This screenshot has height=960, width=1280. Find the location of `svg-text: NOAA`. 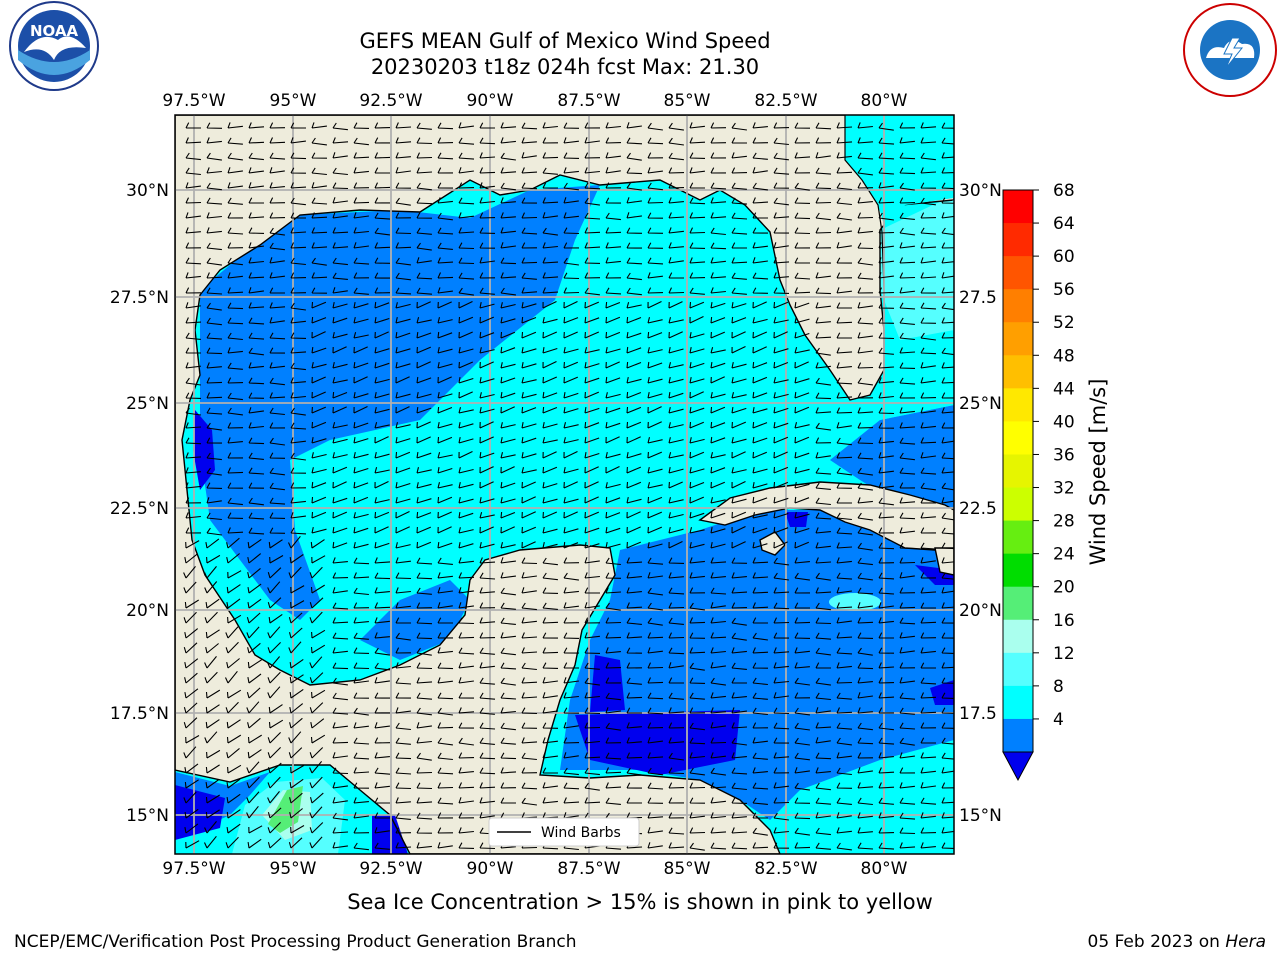

svg-text: NOAA is located at coordinates (54, 31).